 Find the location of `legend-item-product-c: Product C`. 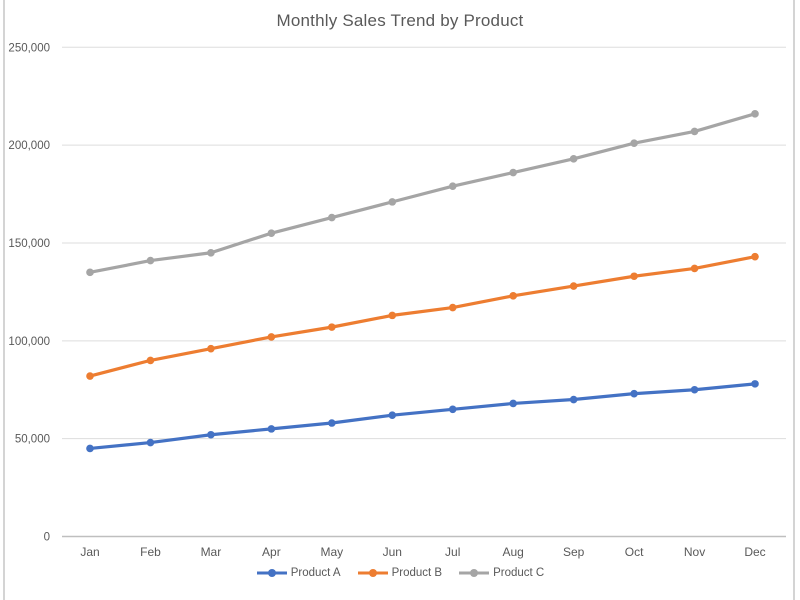

legend-item-product-c: Product C is located at coordinates (501, 573).